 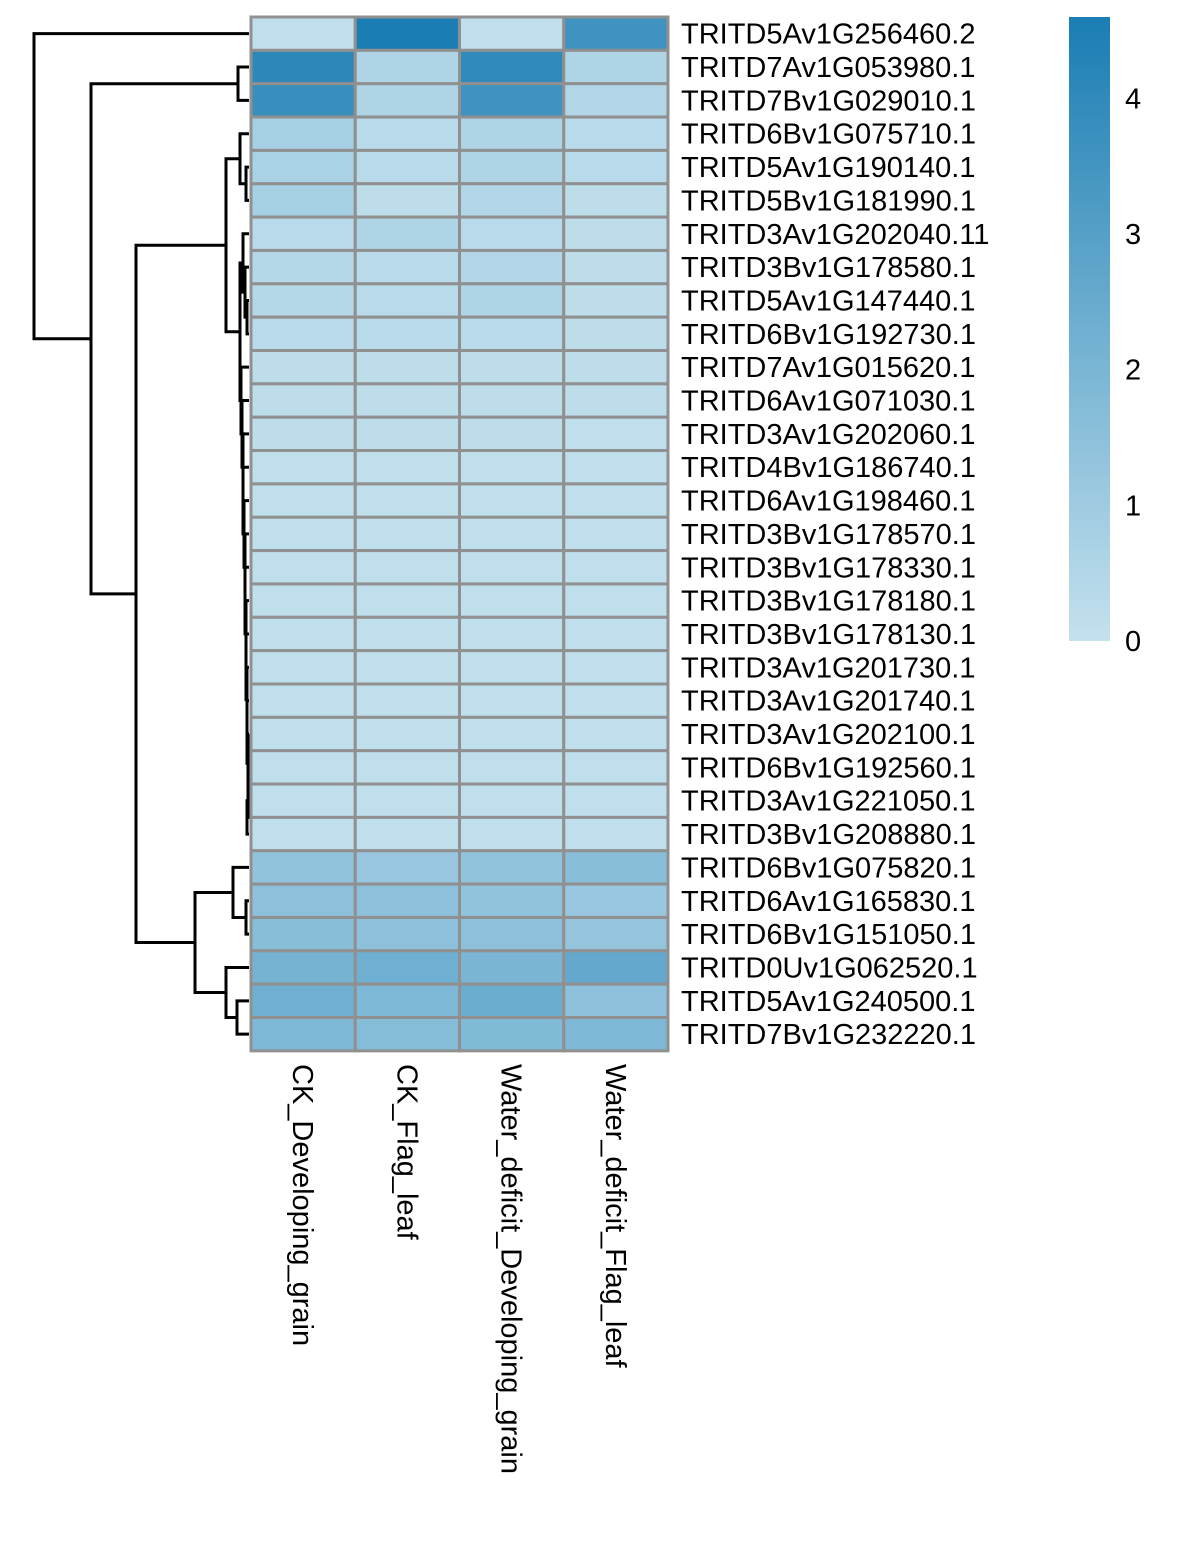 What do you see at coordinates (828, 101) in the screenshot?
I see `row-label: TRITD7Bv1G029010.1` at bounding box center [828, 101].